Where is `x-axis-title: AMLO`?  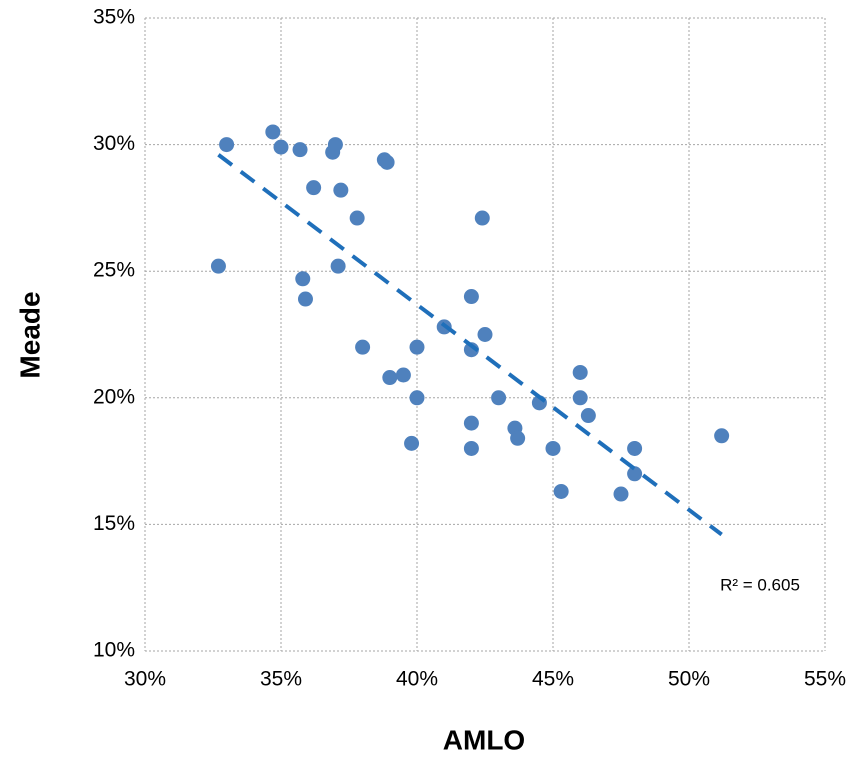 x-axis-title: AMLO is located at coordinates (484, 739).